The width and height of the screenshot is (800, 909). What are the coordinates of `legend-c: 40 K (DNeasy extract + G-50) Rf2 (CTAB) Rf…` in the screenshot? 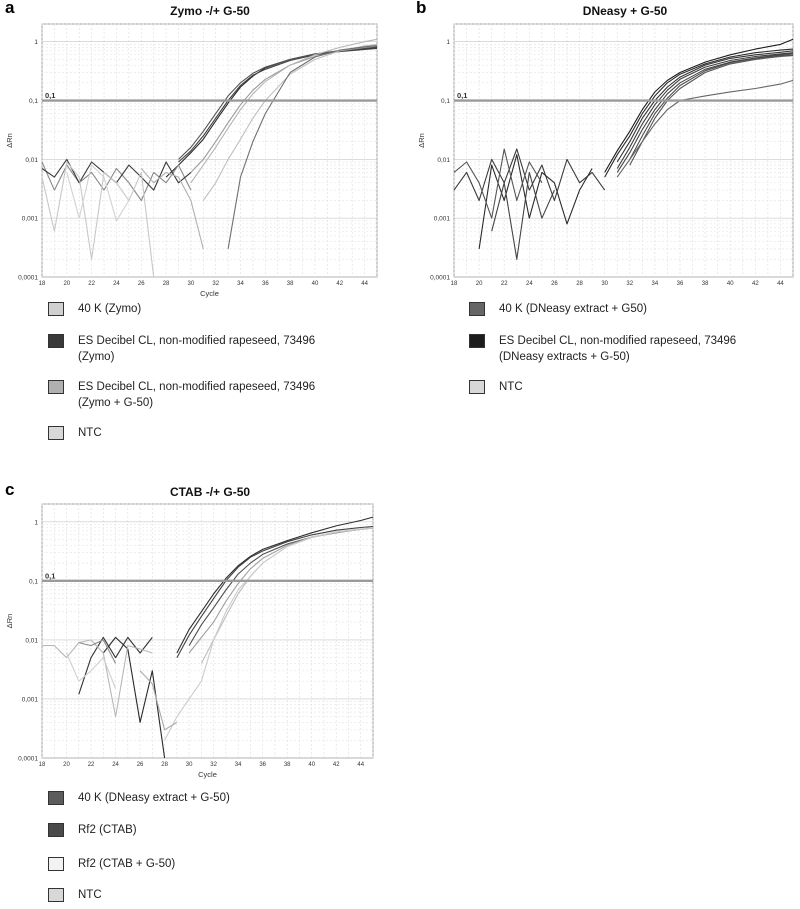 It's located at (218, 847).